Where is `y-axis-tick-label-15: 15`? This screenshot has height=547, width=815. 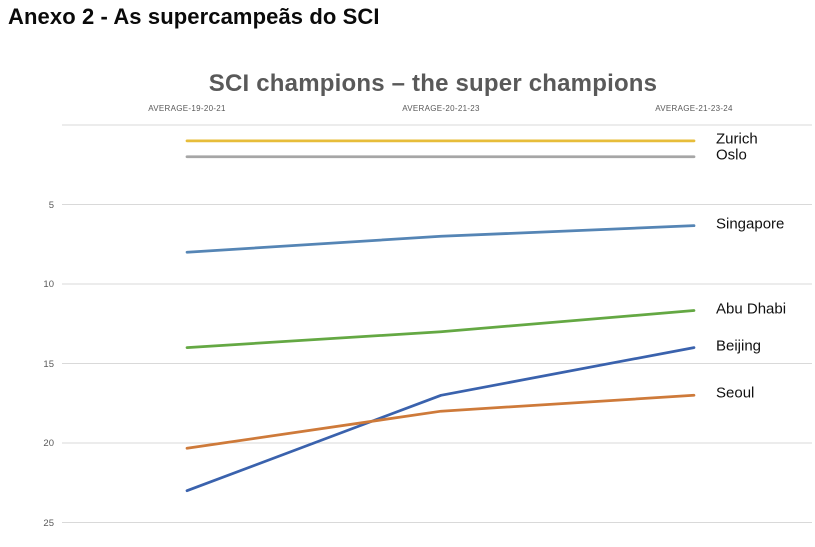
y-axis-tick-label-15: 15 is located at coordinates (48, 364).